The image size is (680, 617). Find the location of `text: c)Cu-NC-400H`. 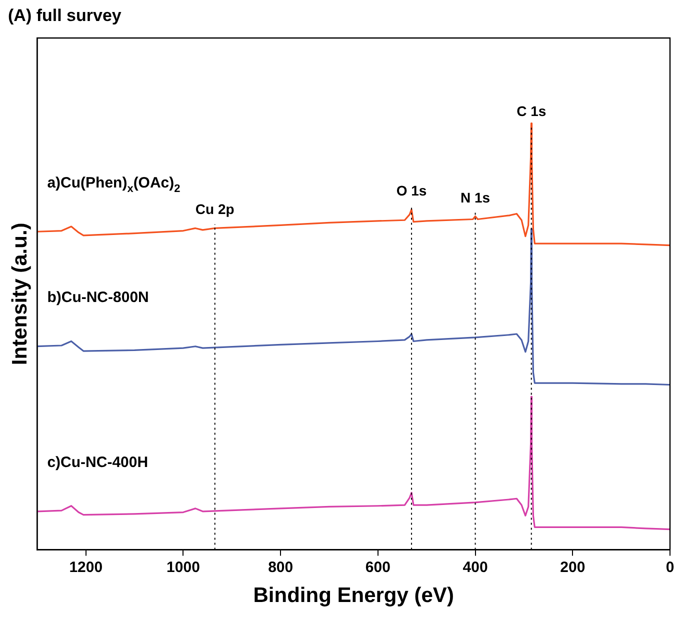

text: c)Cu-NC-400H is located at coordinates (97, 463).